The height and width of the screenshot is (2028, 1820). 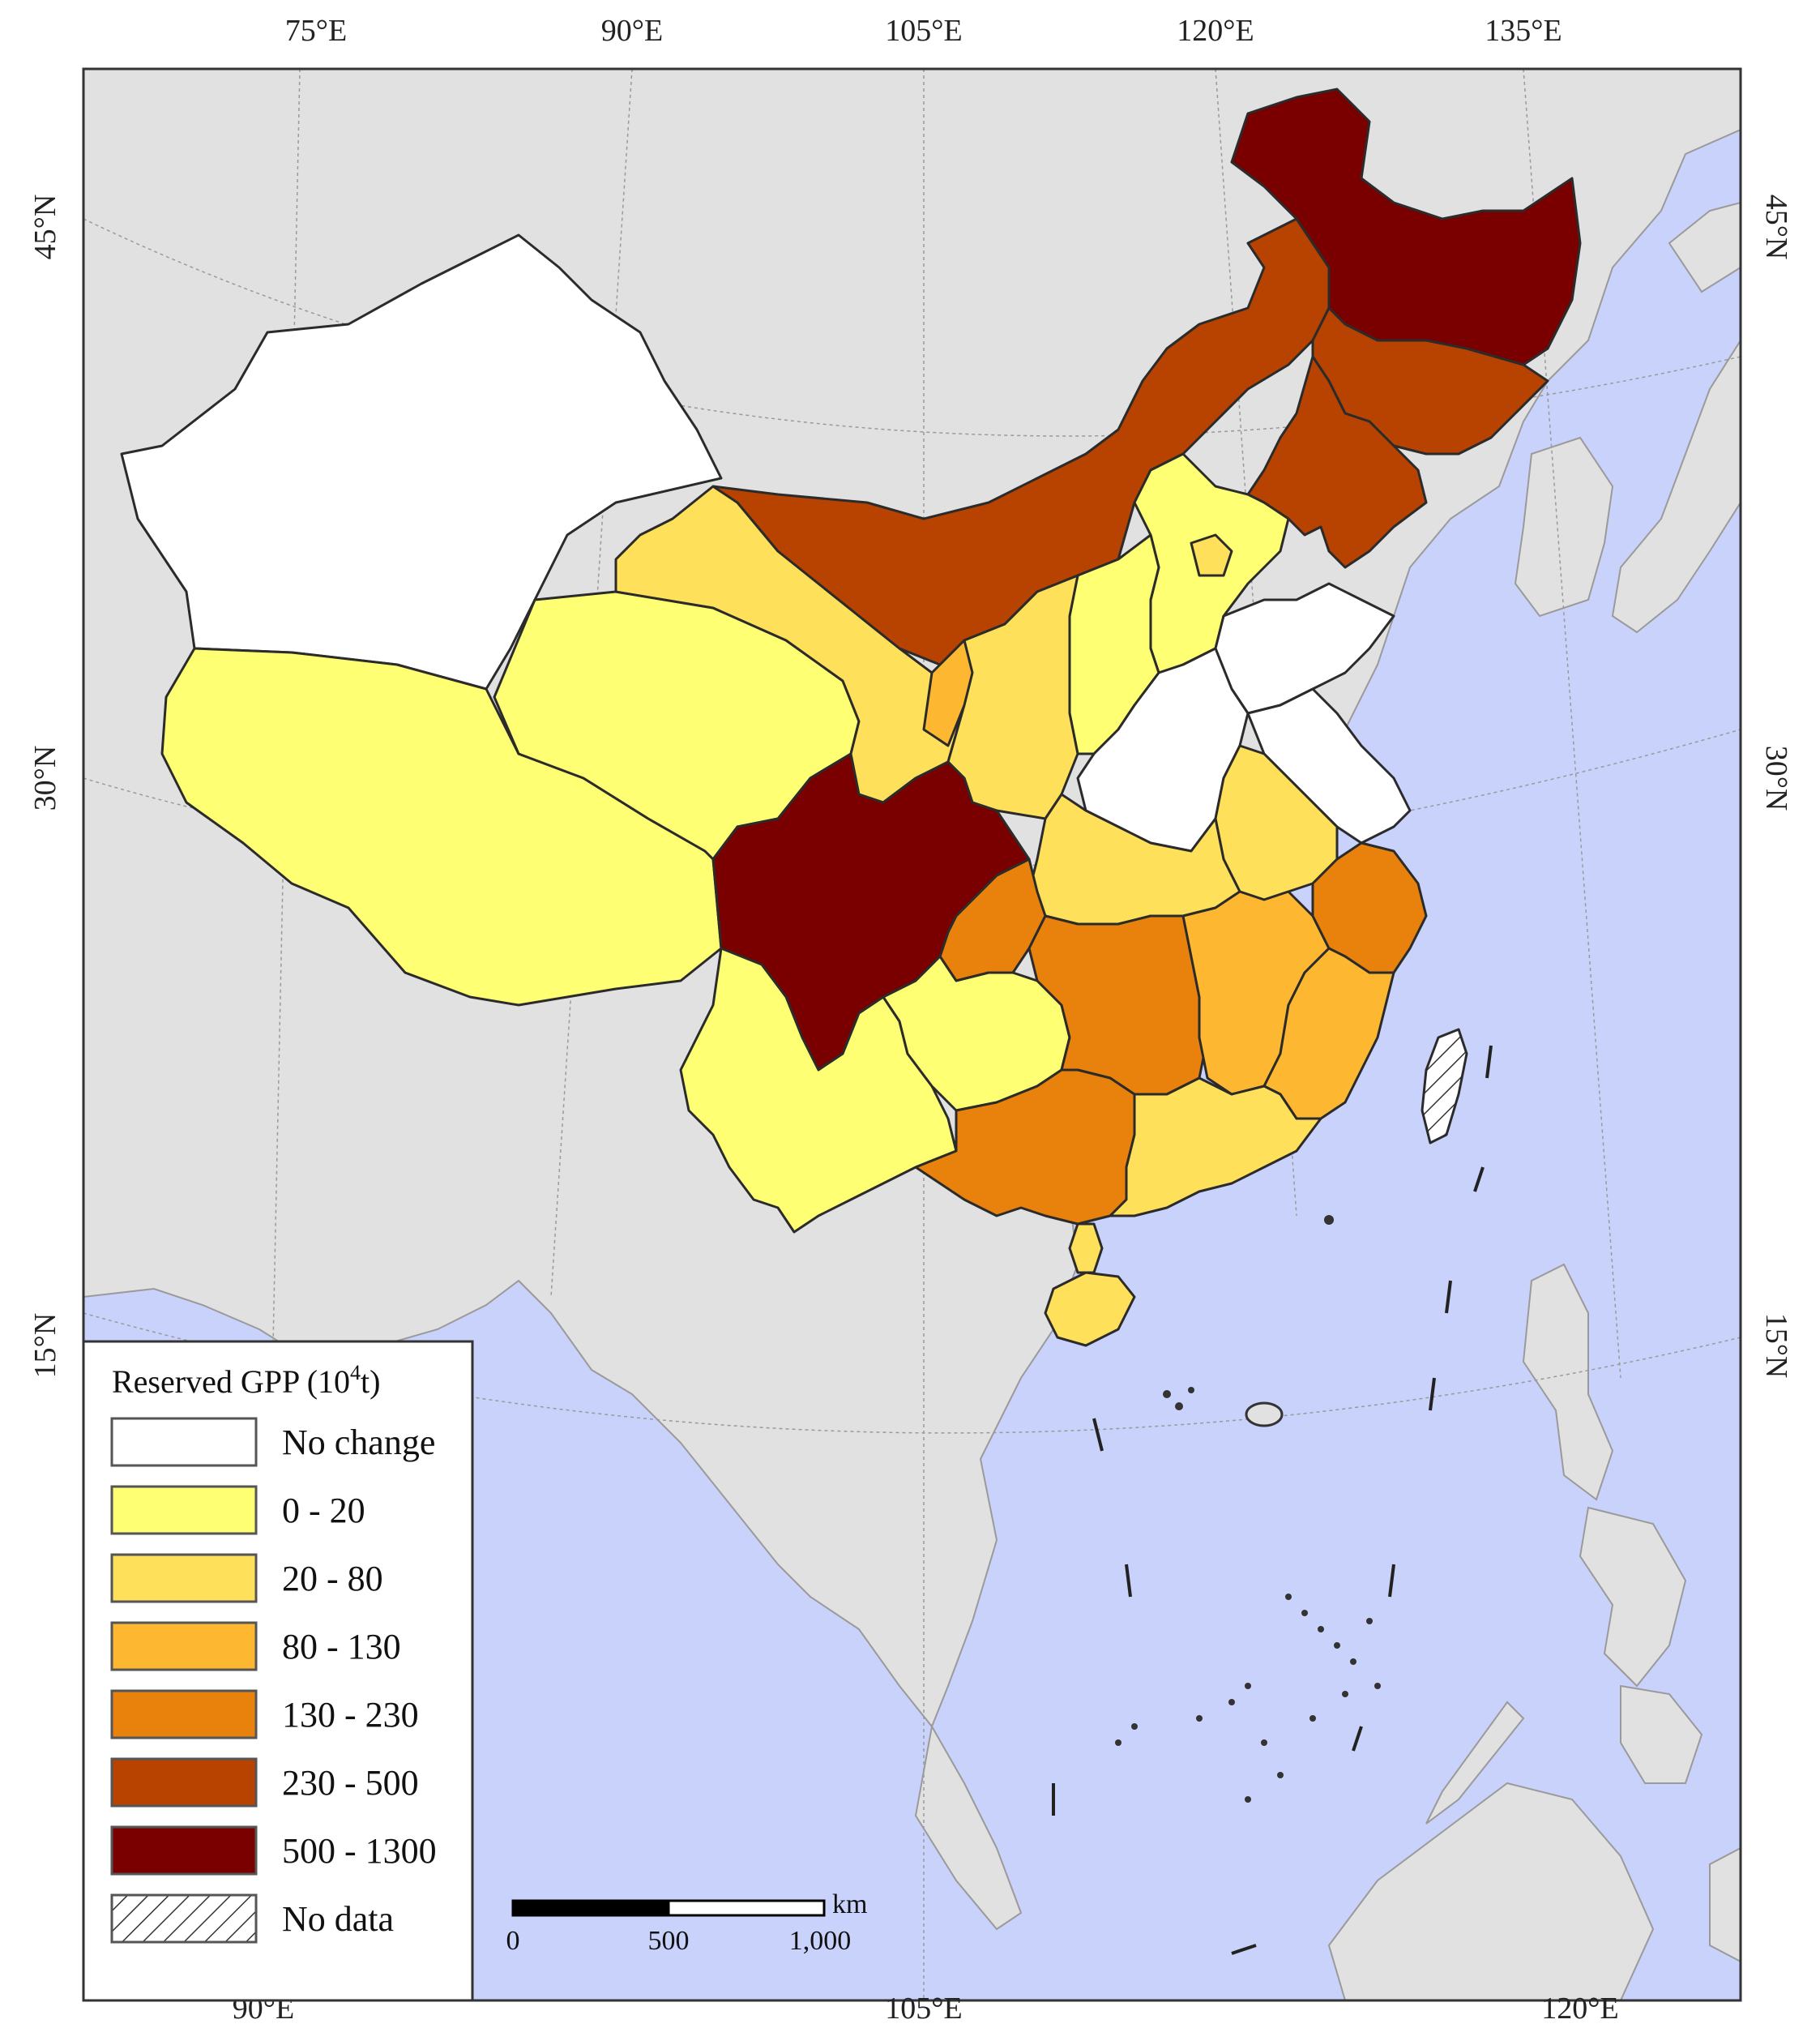 I want to click on tick-top-3: 105°E, so click(x=923, y=31).